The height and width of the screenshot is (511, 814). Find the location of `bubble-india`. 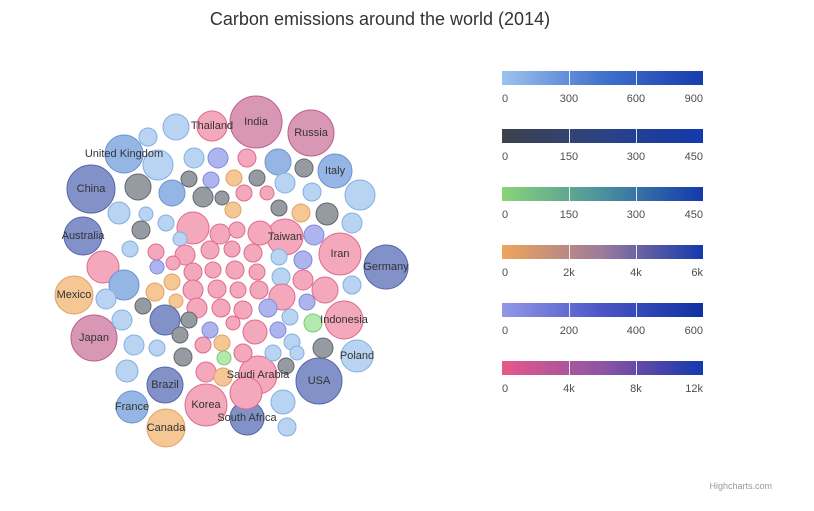

bubble-india is located at coordinates (256, 122).